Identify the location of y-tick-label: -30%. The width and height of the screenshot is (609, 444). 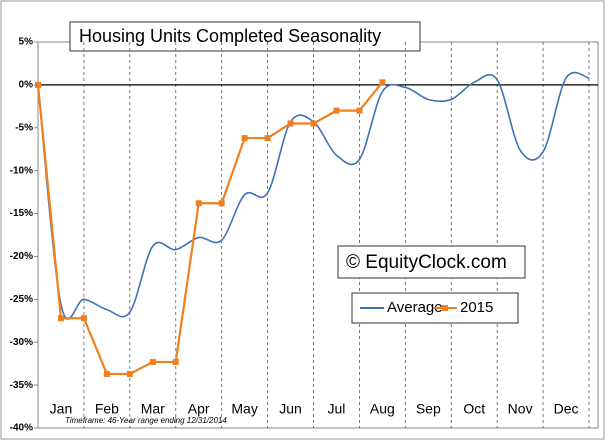
(21, 342).